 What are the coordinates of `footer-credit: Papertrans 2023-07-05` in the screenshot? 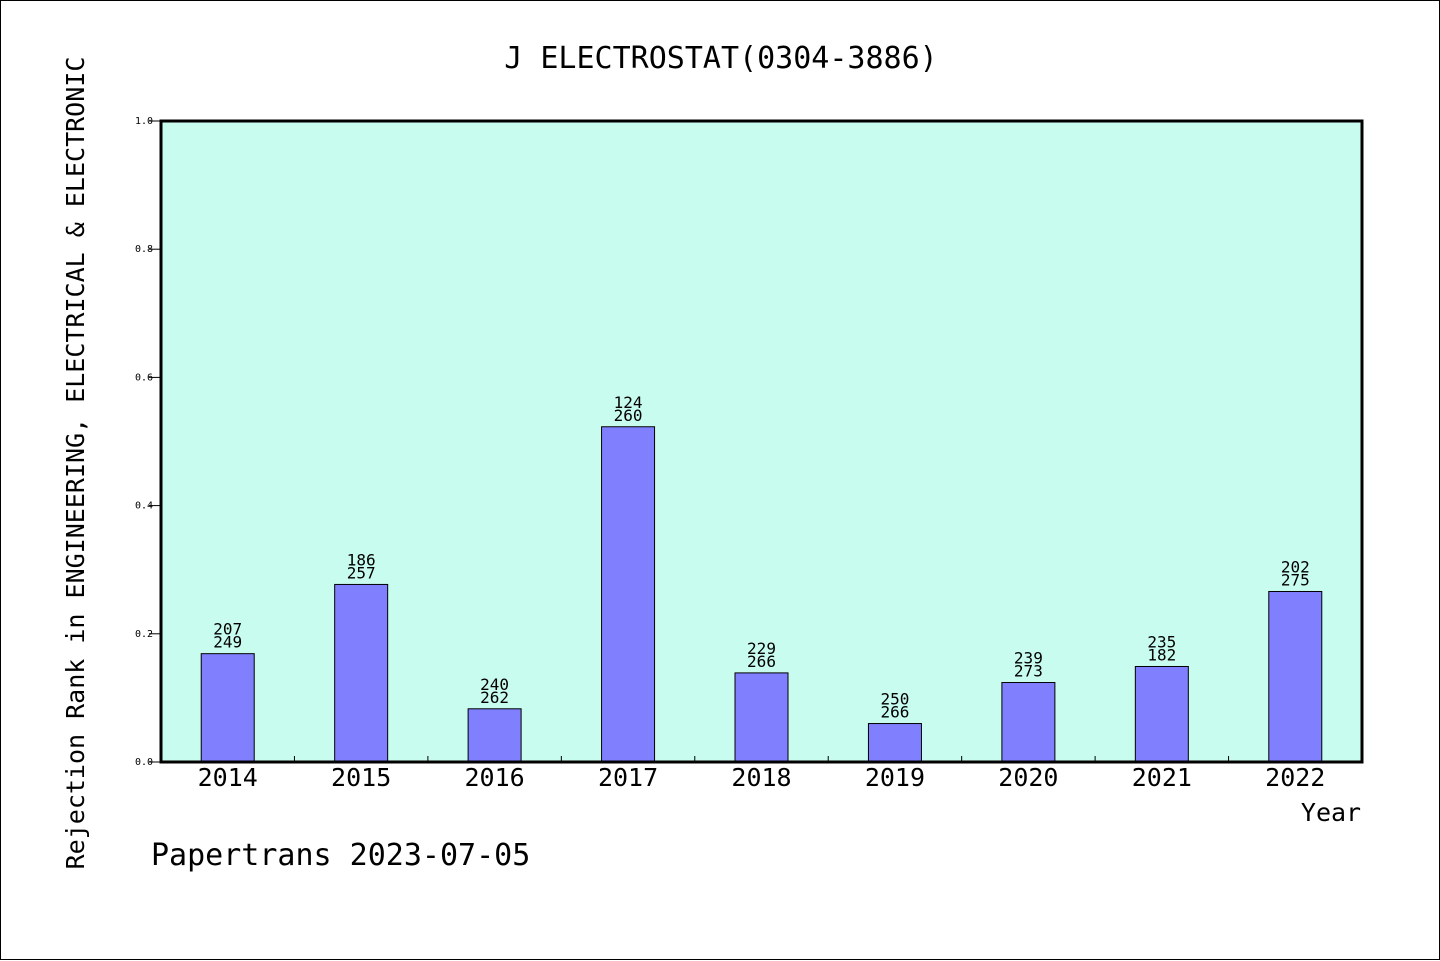 It's located at (340, 855).